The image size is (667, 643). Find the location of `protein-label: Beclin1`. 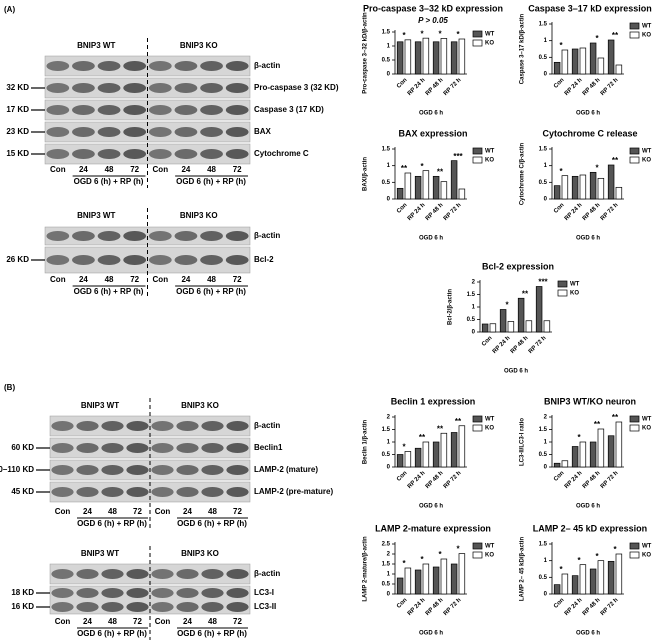

protein-label: Beclin1 is located at coordinates (268, 447).